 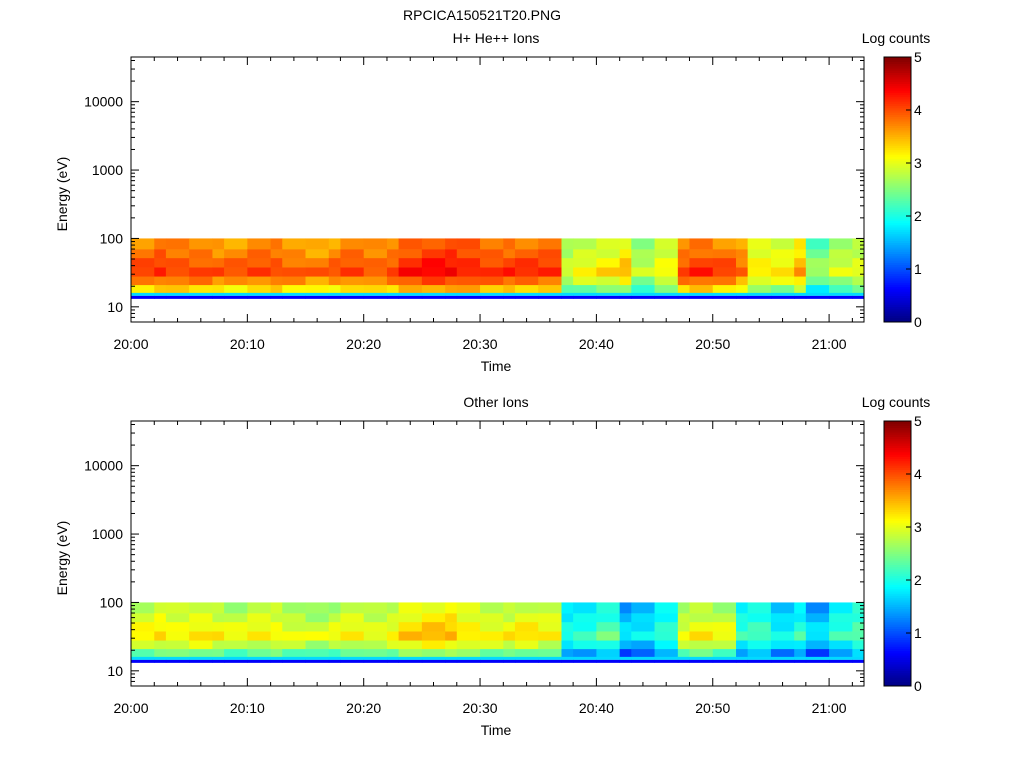 What do you see at coordinates (918, 322) in the screenshot?
I see `colorbar-tick-label: 0` at bounding box center [918, 322].